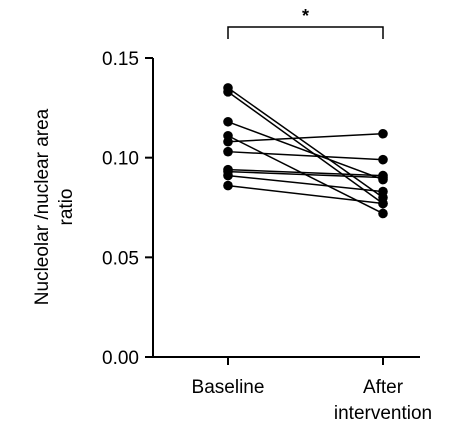  I want to click on significance-bracket: *, so click(305, 22).